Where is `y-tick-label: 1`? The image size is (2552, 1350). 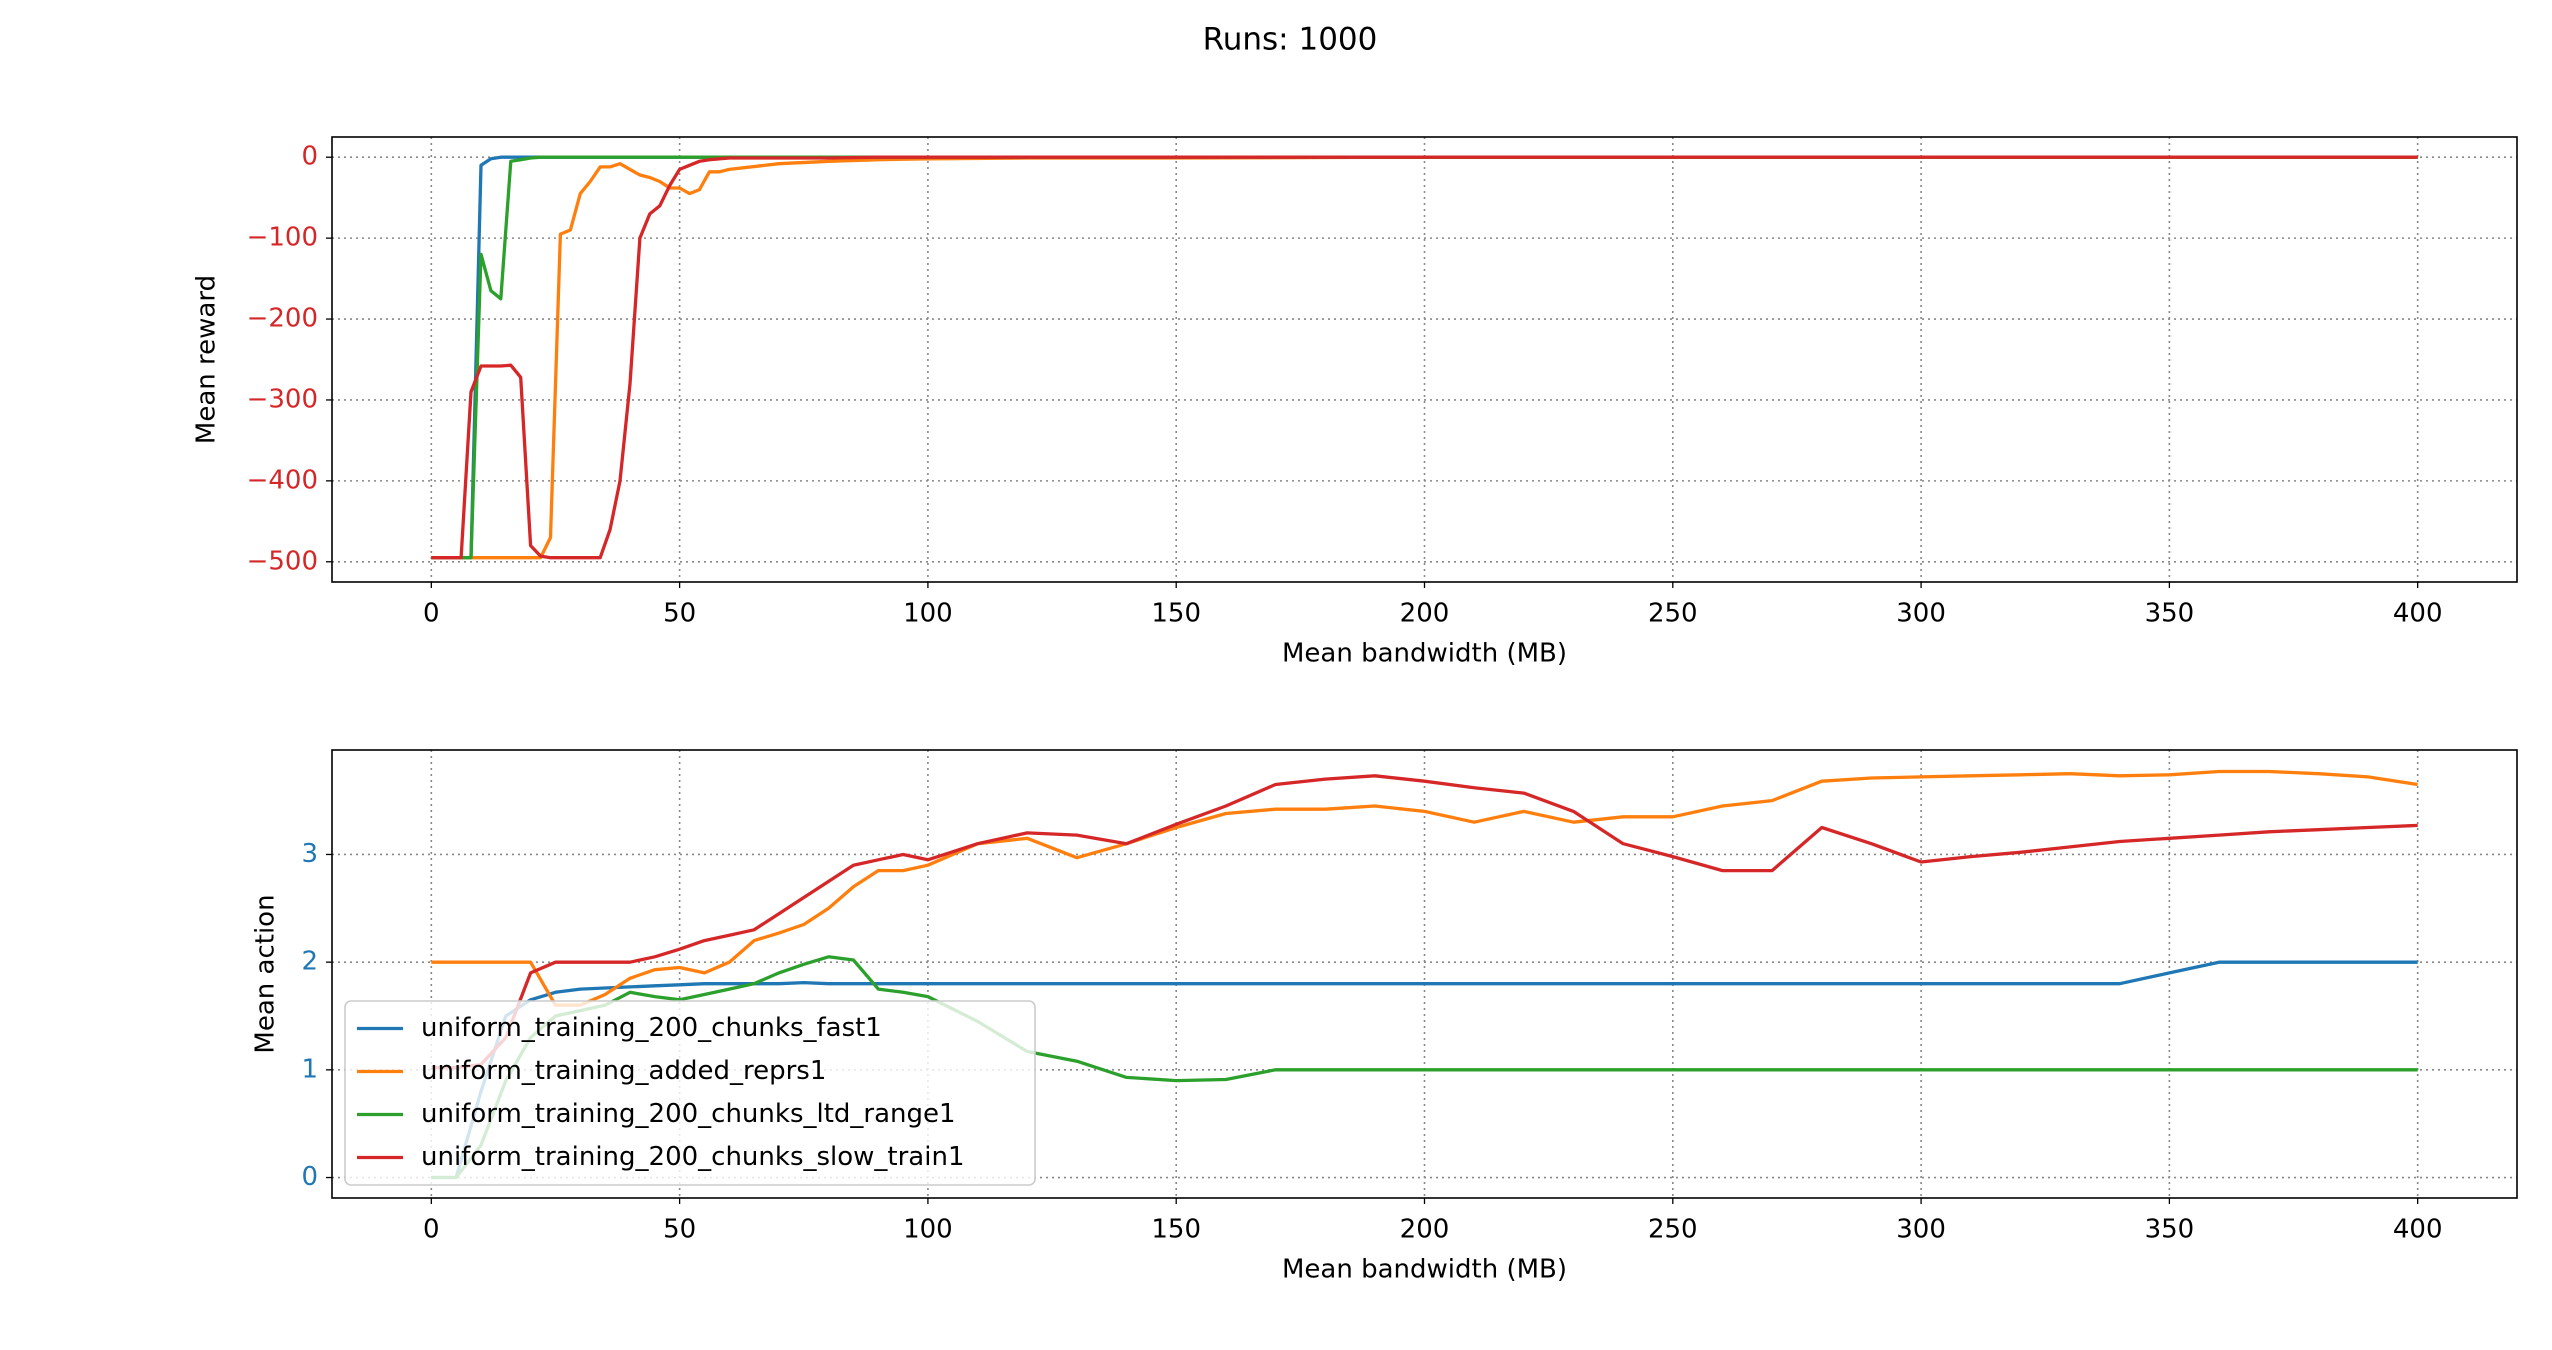 y-tick-label: 1 is located at coordinates (309, 1069).